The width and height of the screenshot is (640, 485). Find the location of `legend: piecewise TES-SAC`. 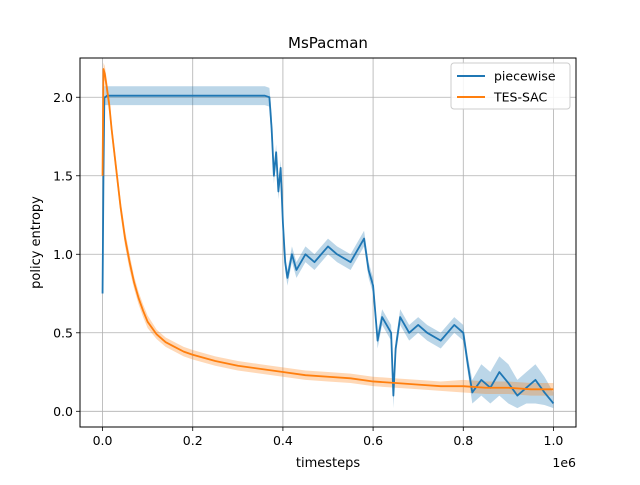

legend: piecewise TES-SAC is located at coordinates (510, 86).